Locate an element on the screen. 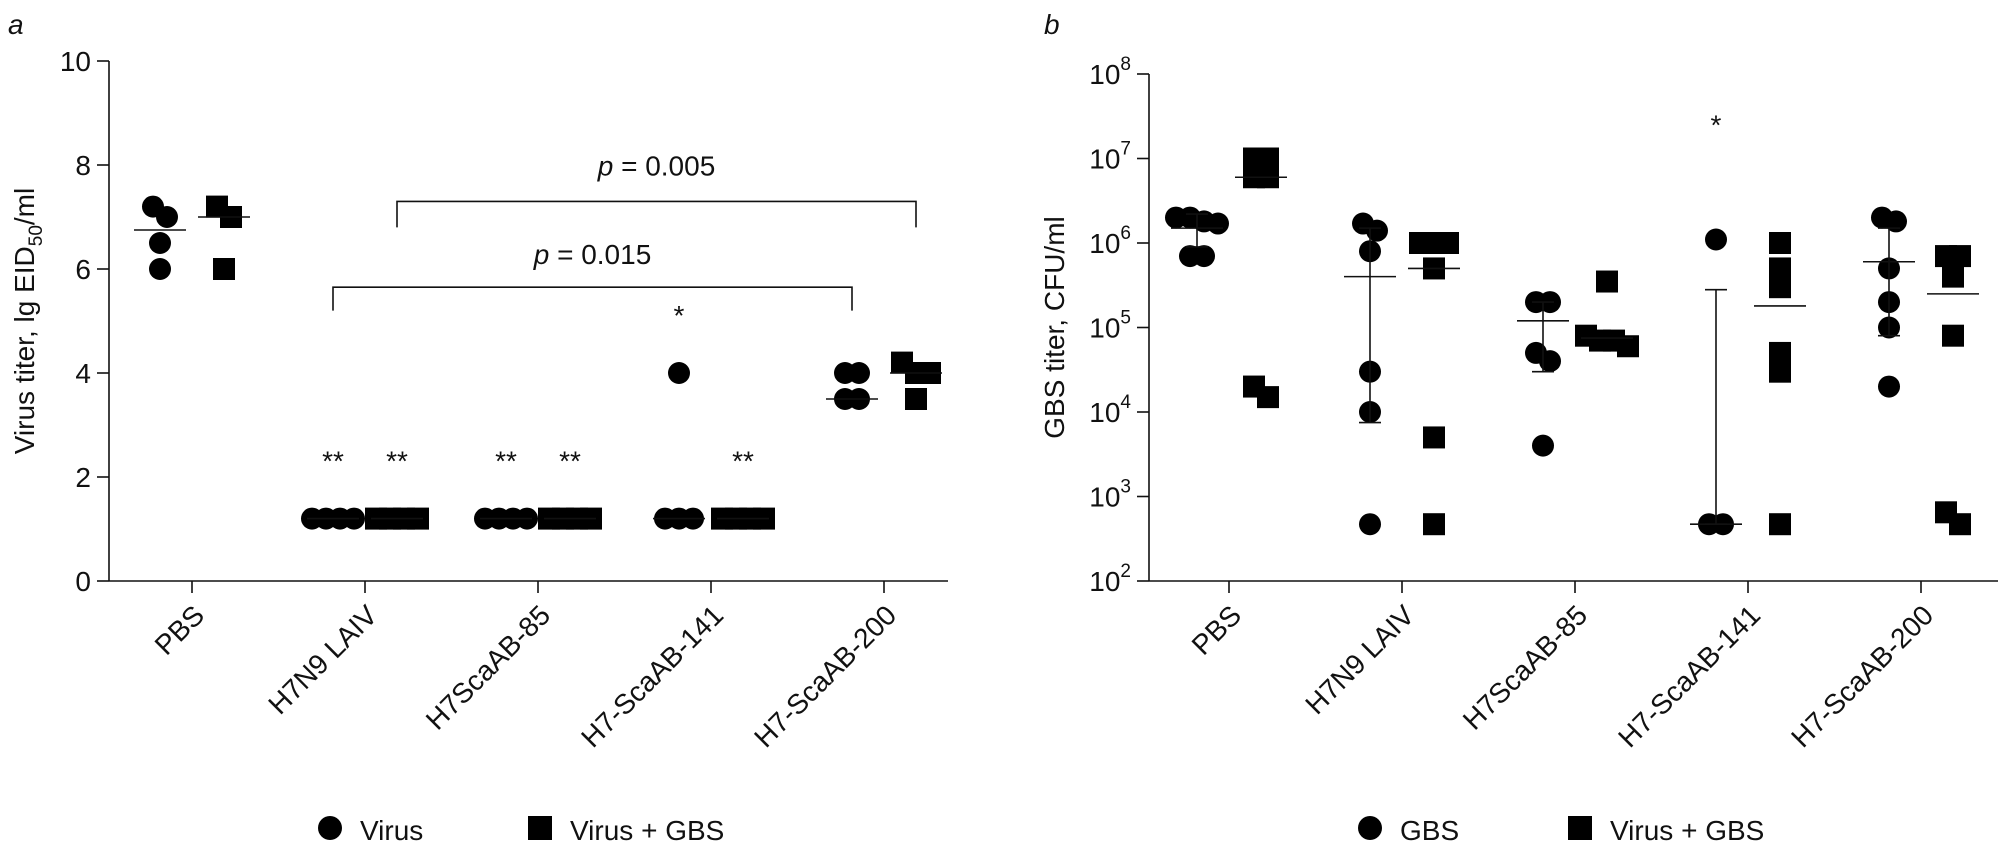 Image resolution: width=2008 pixels, height=850 pixels. y-tick-exp: 2 is located at coordinates (1125, 571).